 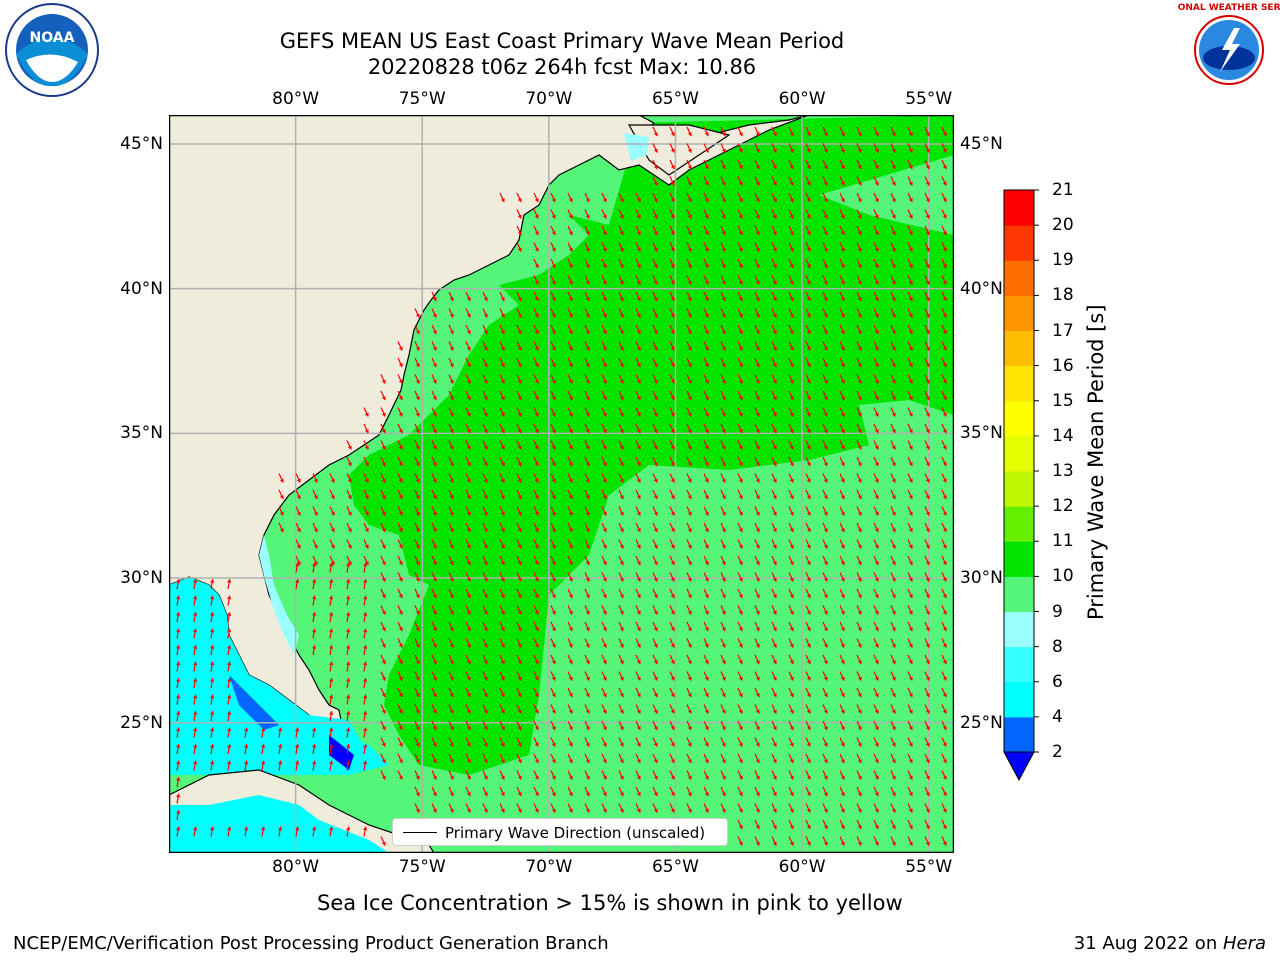 I want to click on colorbar-level-label: 21, so click(x=1063, y=190).